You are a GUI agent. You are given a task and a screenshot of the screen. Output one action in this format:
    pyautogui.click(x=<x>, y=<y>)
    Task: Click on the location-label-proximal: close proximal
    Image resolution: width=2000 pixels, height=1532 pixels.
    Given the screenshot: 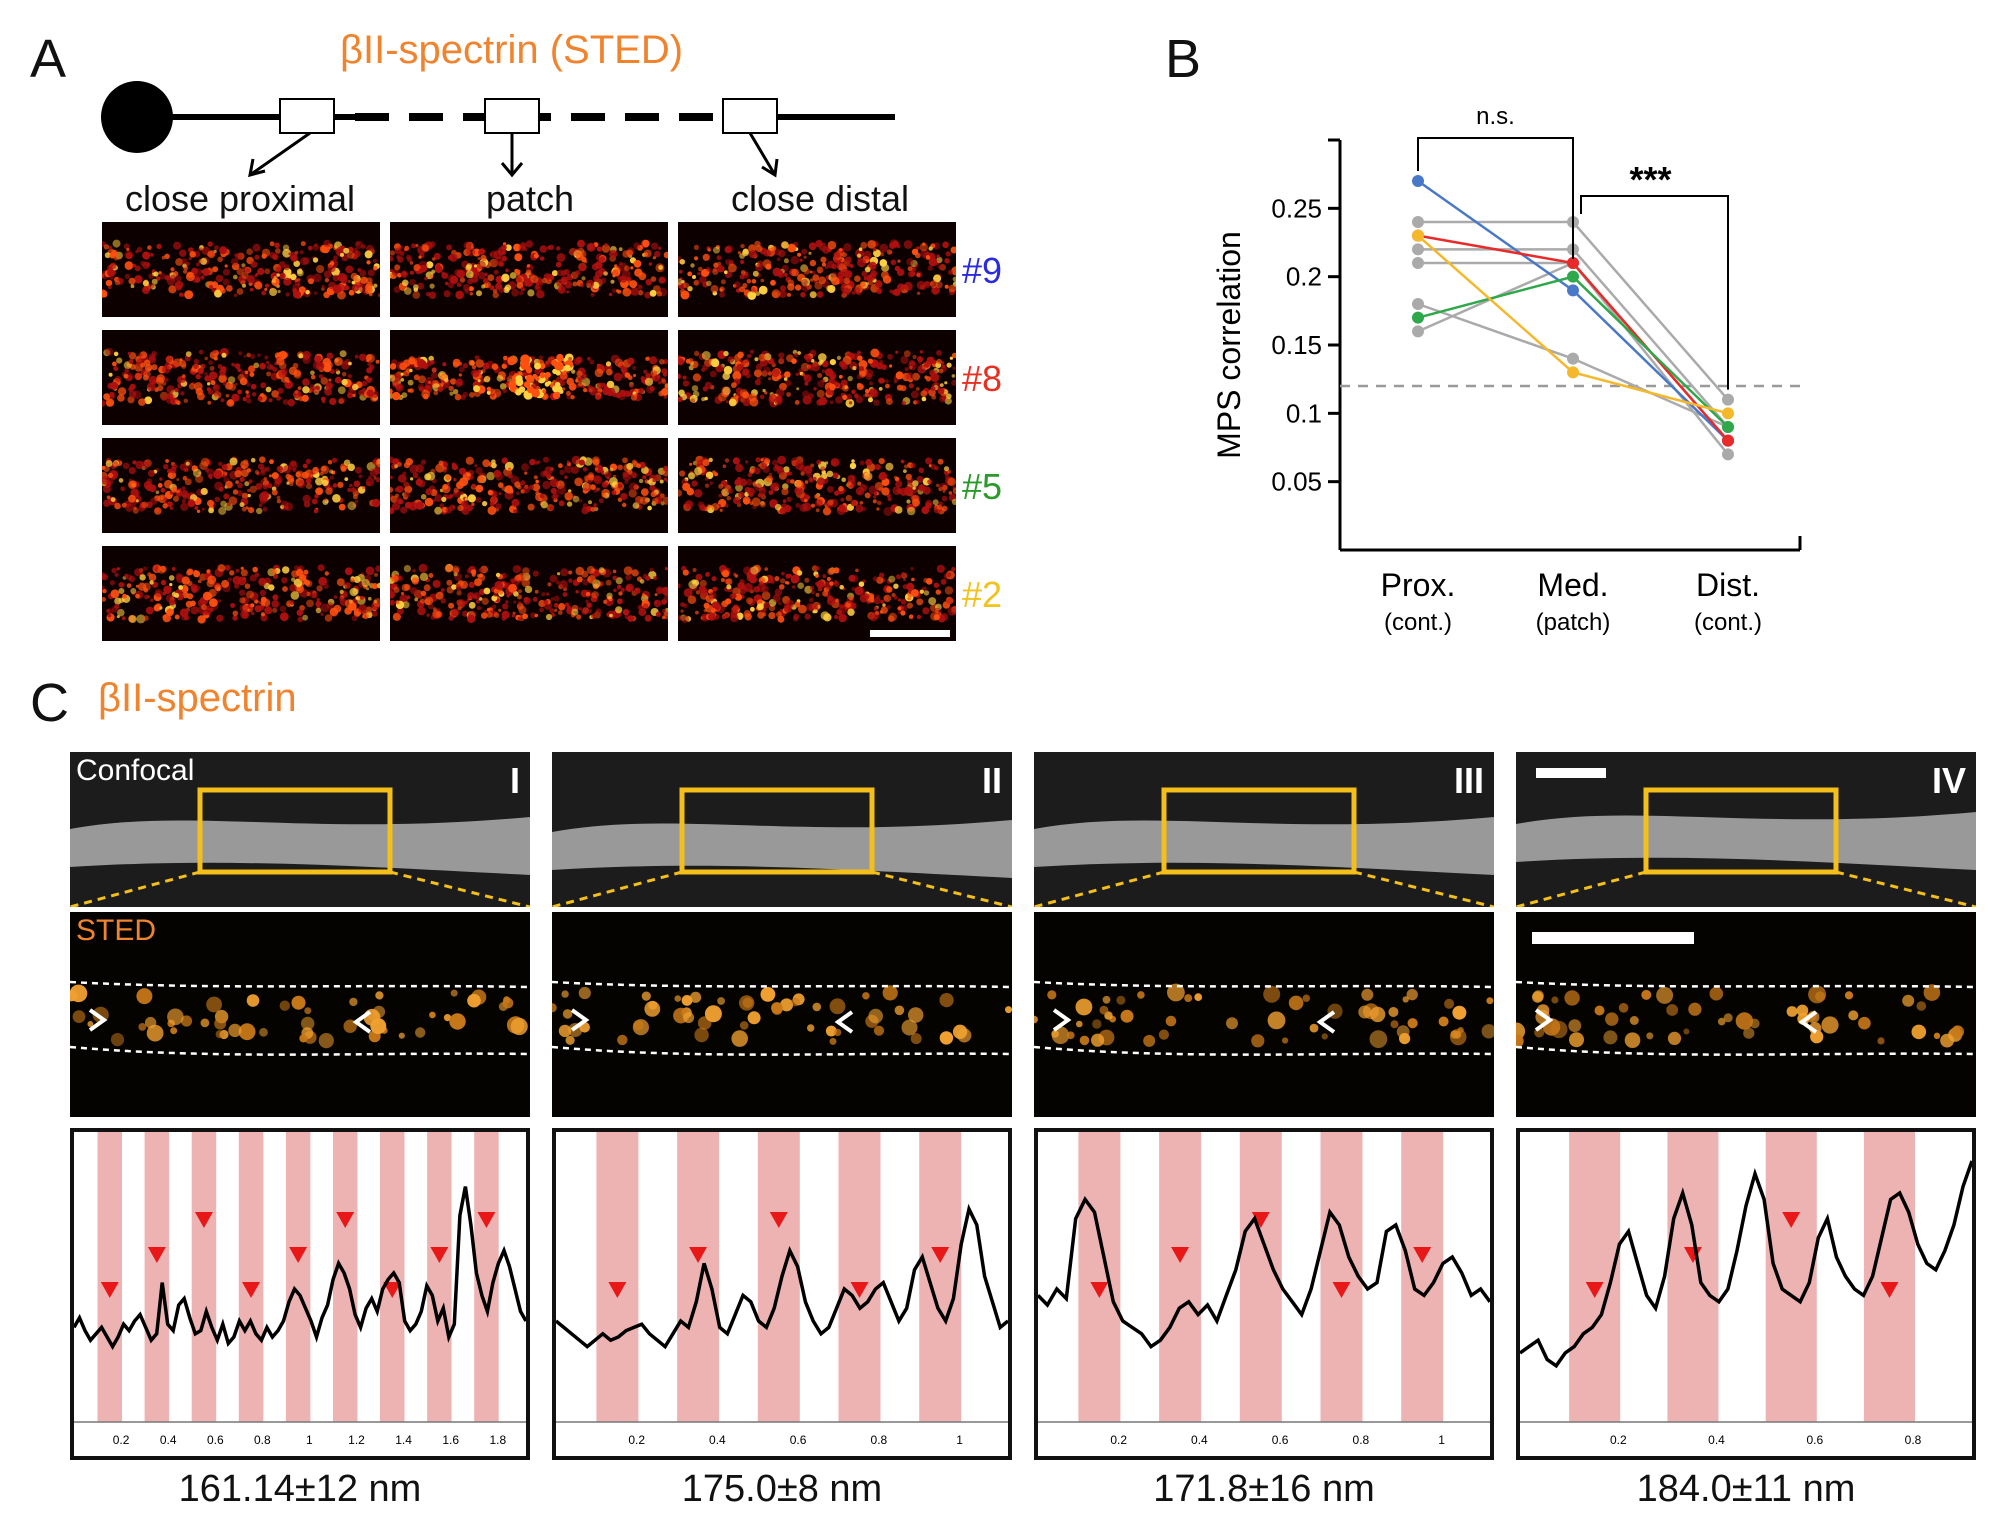 What is the action you would take?
    pyautogui.click(x=240, y=198)
    